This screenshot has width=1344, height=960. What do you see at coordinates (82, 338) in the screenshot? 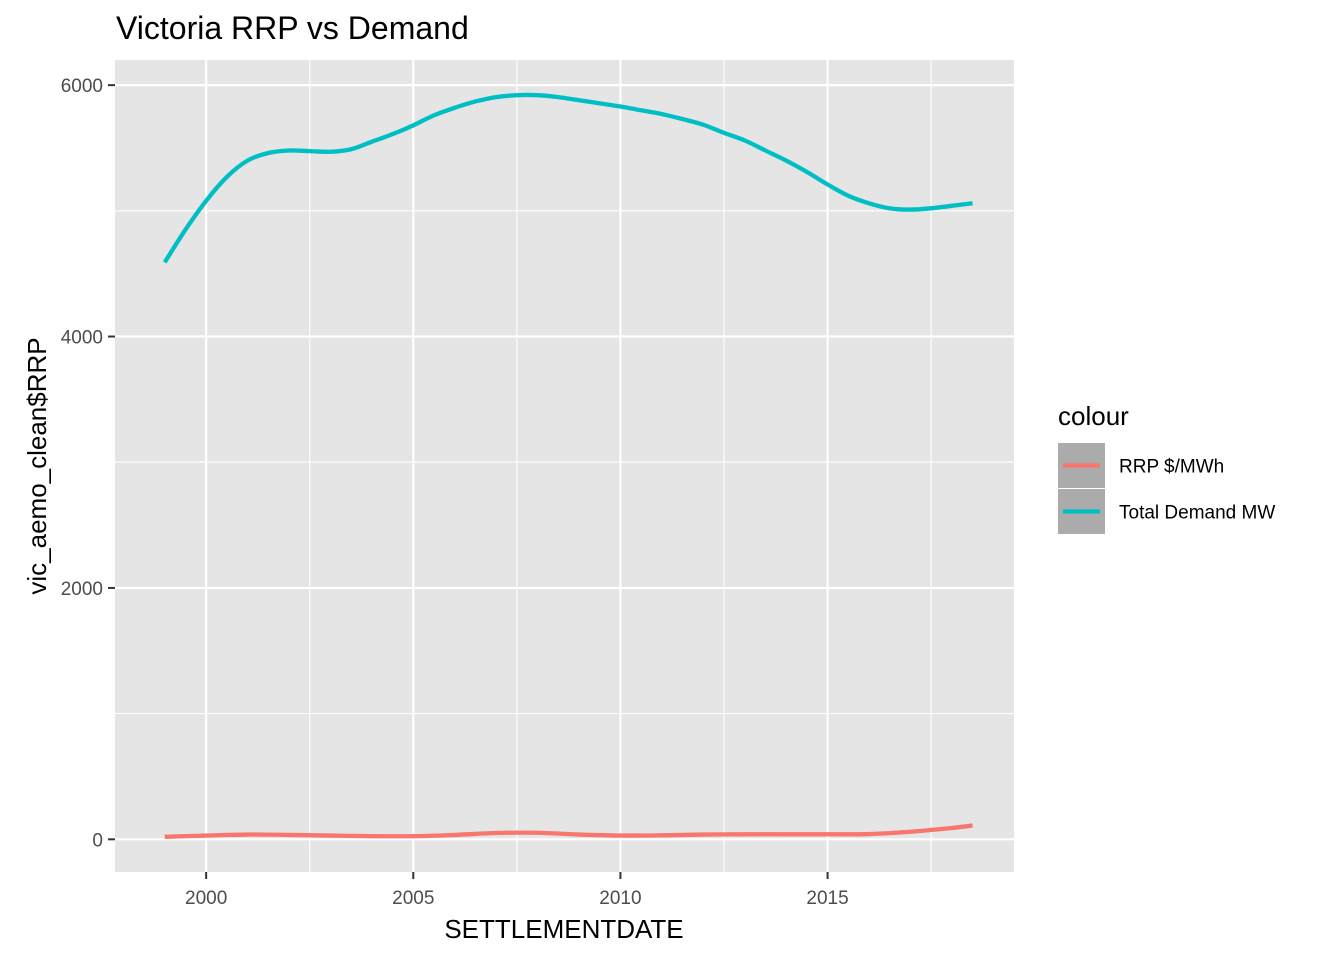
I see `y-tick-label: 4000` at bounding box center [82, 338].